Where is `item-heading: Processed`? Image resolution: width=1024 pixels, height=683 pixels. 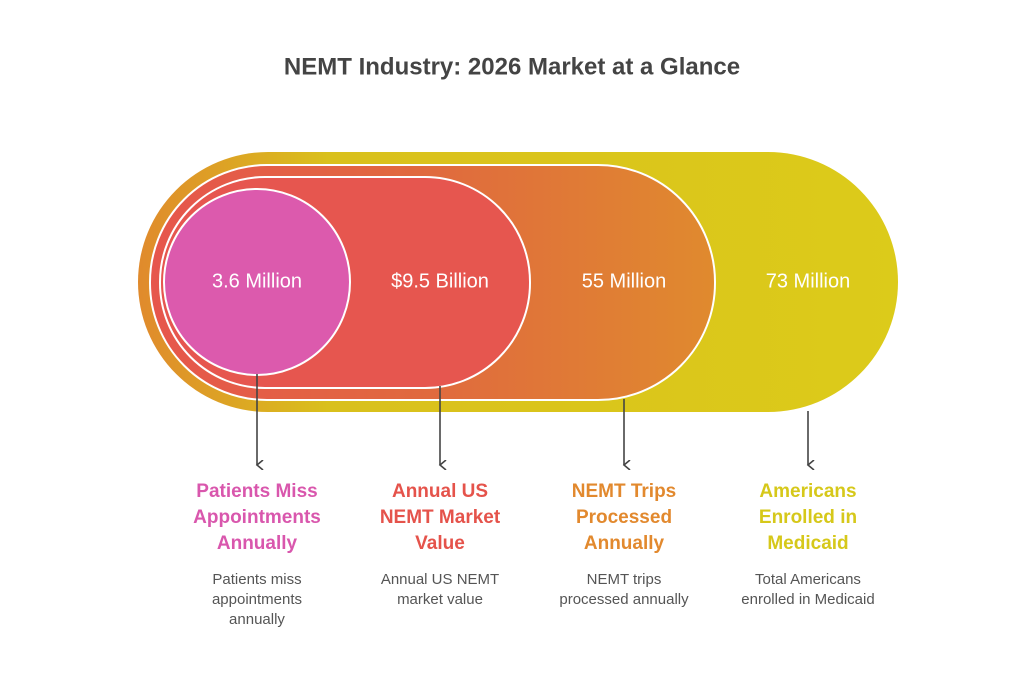
item-heading: Processed is located at coordinates (624, 517).